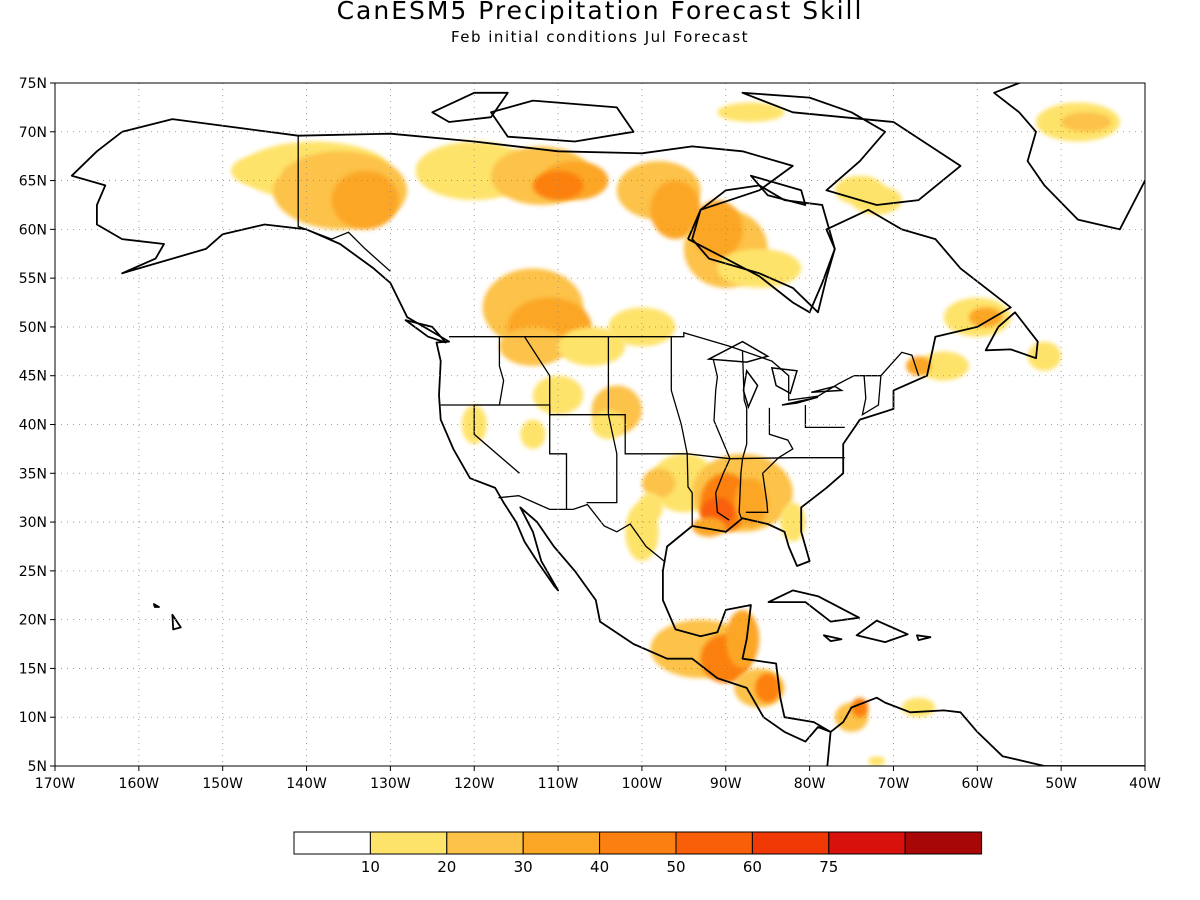 The width and height of the screenshot is (1200, 900). Describe the element at coordinates (33, 182) in the screenshot. I see `lat-tick-label: 65N` at that location.